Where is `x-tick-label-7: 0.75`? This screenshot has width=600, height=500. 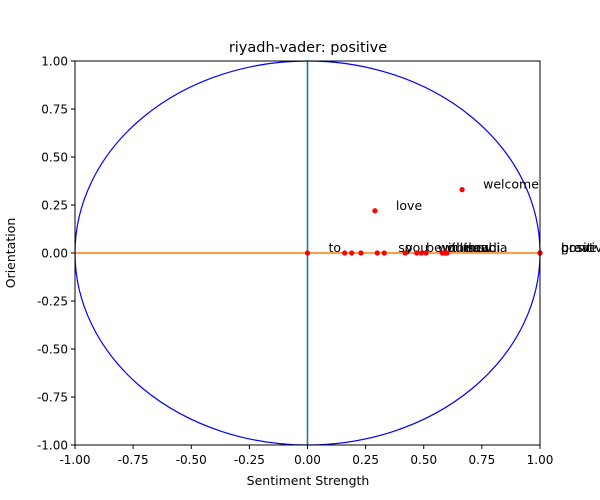
x-tick-label-7: 0.75 is located at coordinates (482, 460).